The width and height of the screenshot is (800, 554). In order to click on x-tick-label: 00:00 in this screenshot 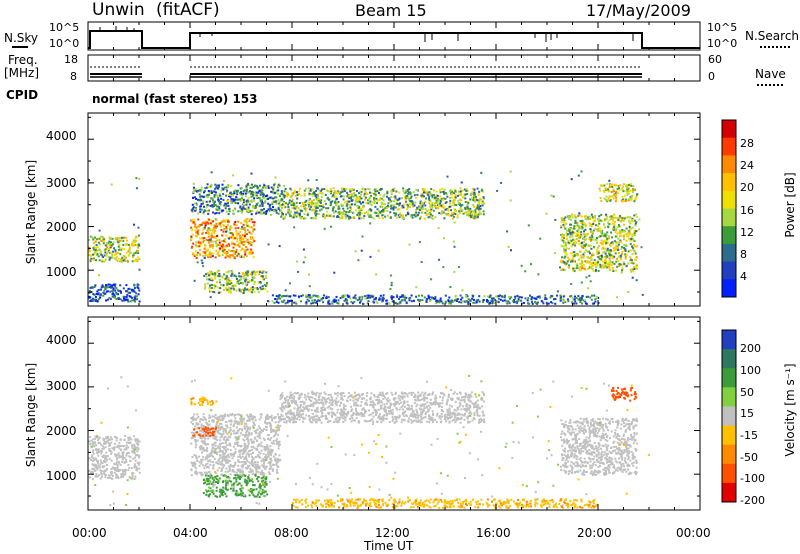, I will do `click(693, 533)`.